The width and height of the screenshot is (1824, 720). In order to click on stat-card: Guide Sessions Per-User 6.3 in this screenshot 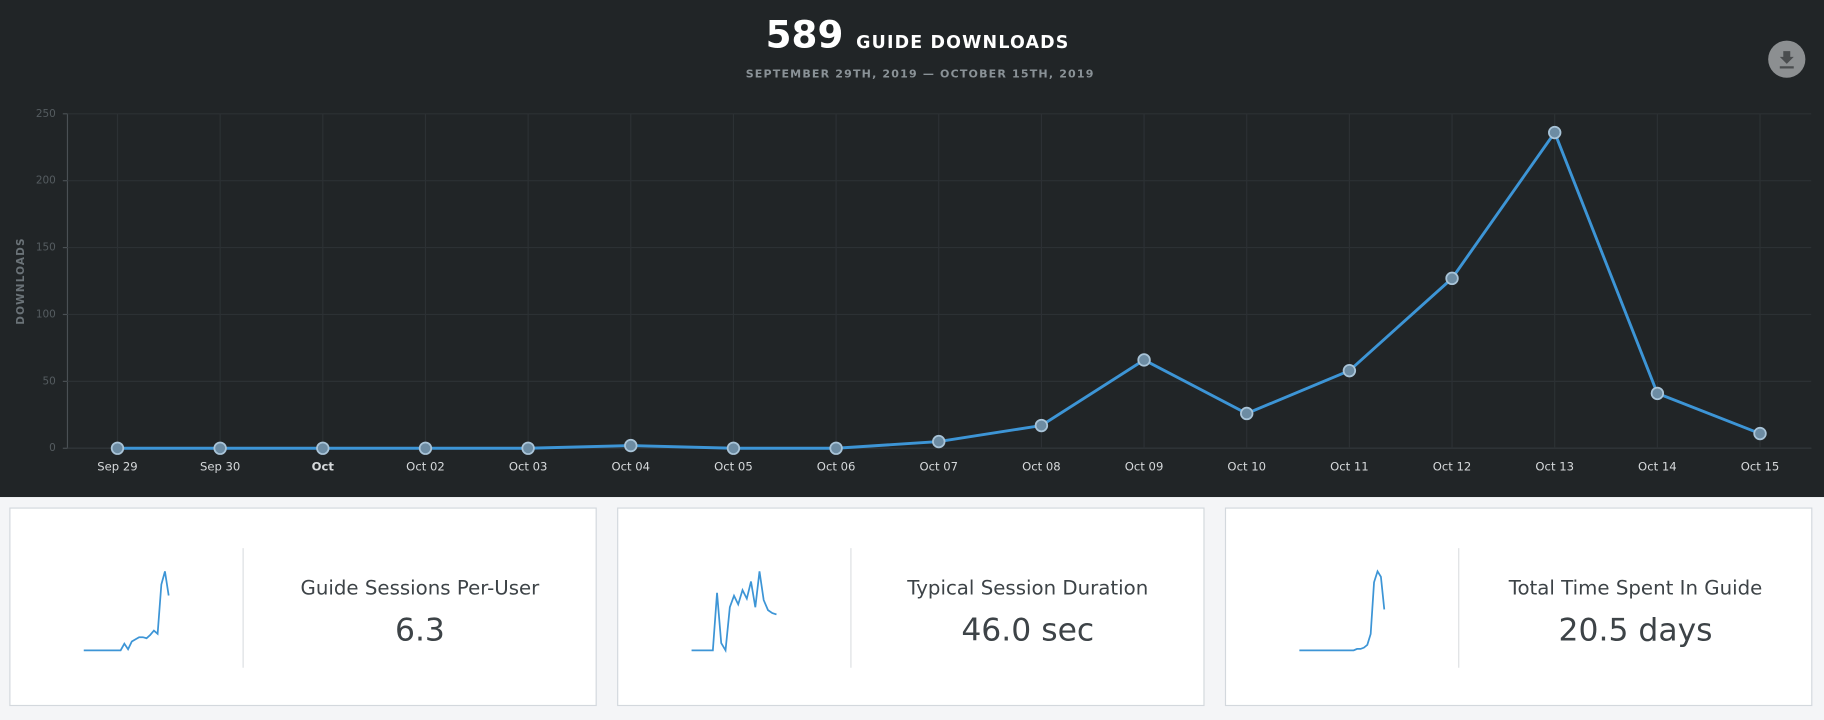, I will do `click(303, 607)`.